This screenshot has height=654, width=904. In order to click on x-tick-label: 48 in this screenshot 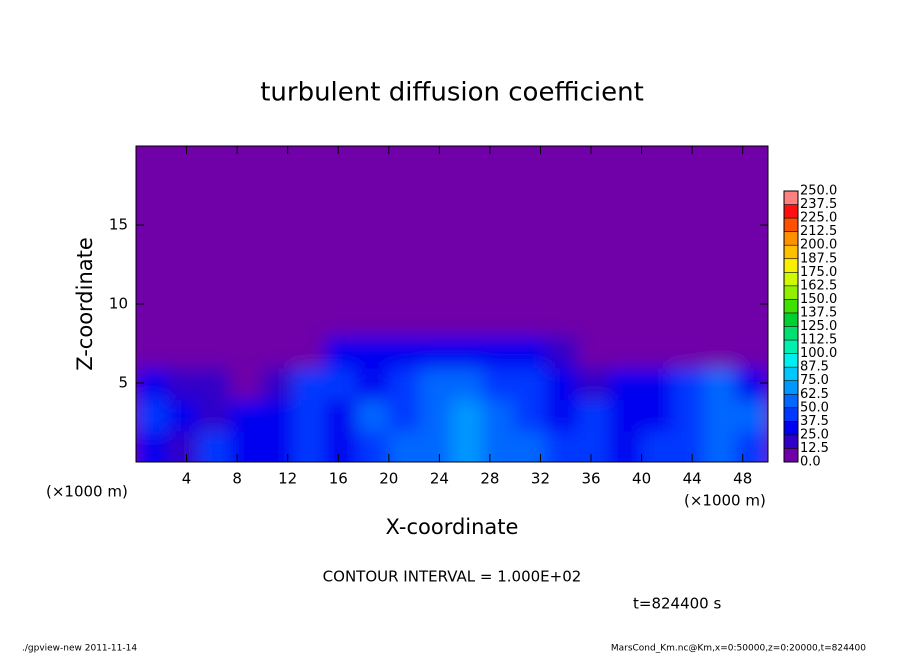, I will do `click(742, 479)`.